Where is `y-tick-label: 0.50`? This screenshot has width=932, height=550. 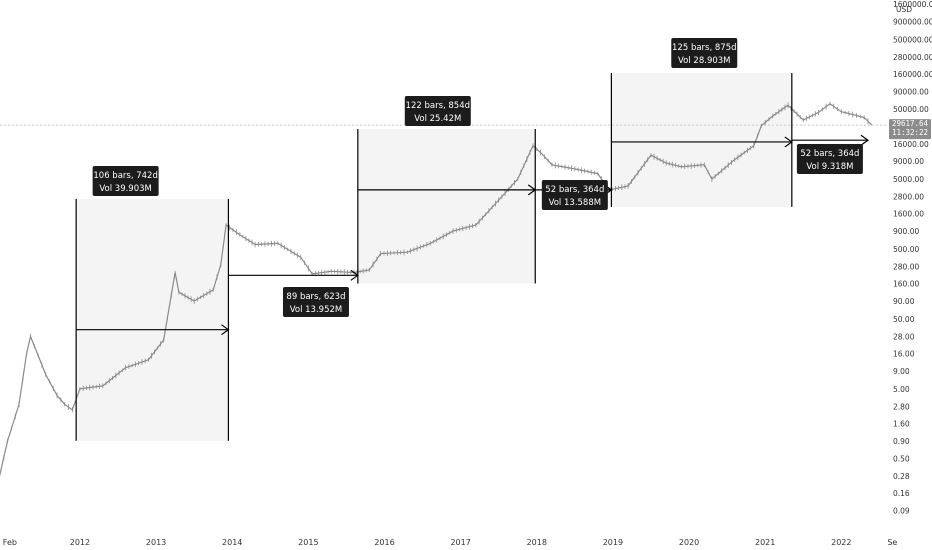
y-tick-label: 0.50 is located at coordinates (901, 459).